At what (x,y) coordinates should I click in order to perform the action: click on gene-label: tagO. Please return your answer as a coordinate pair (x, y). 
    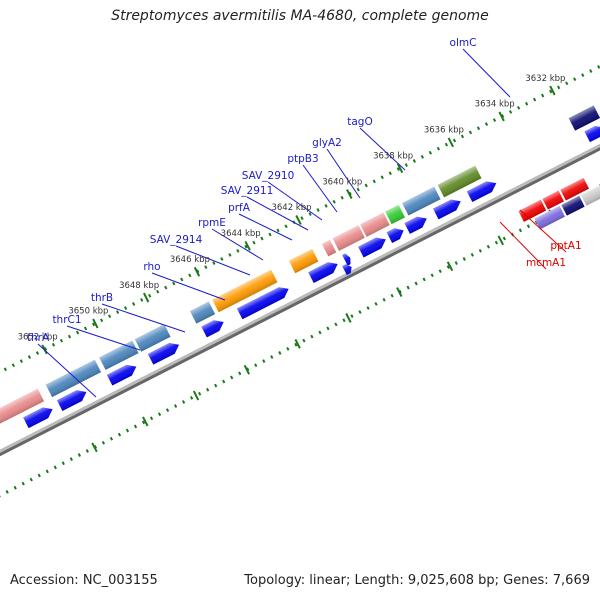
    Looking at the image, I should click on (359, 122).